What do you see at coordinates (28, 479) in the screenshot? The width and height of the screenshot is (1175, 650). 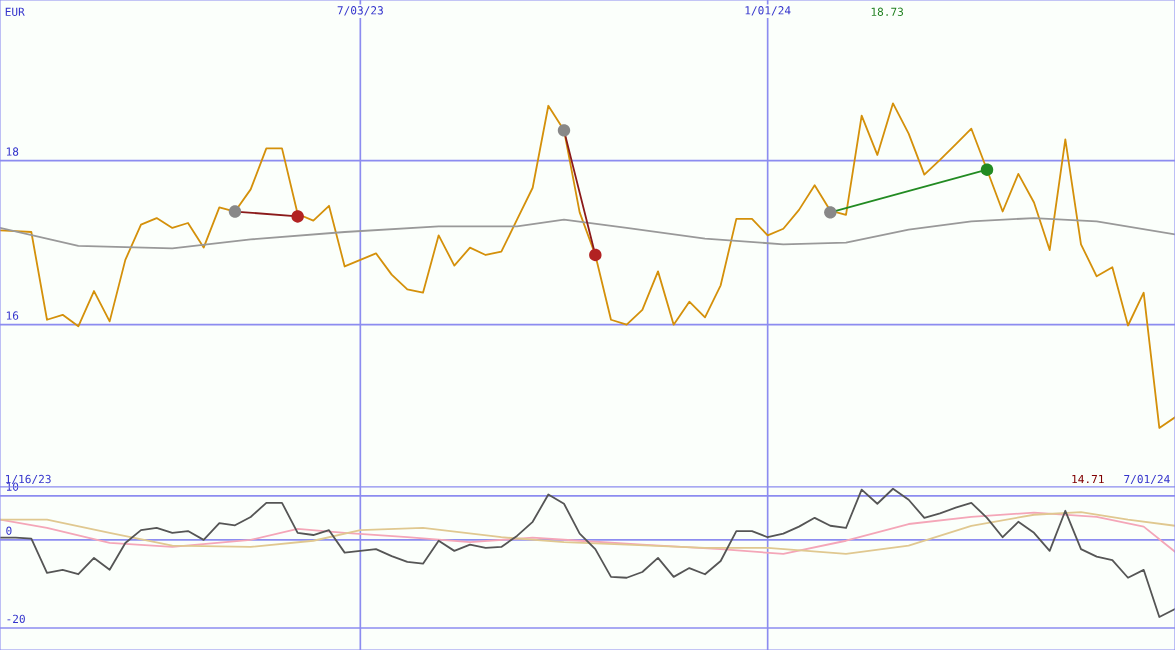 I see `annotation: 1/16/23` at bounding box center [28, 479].